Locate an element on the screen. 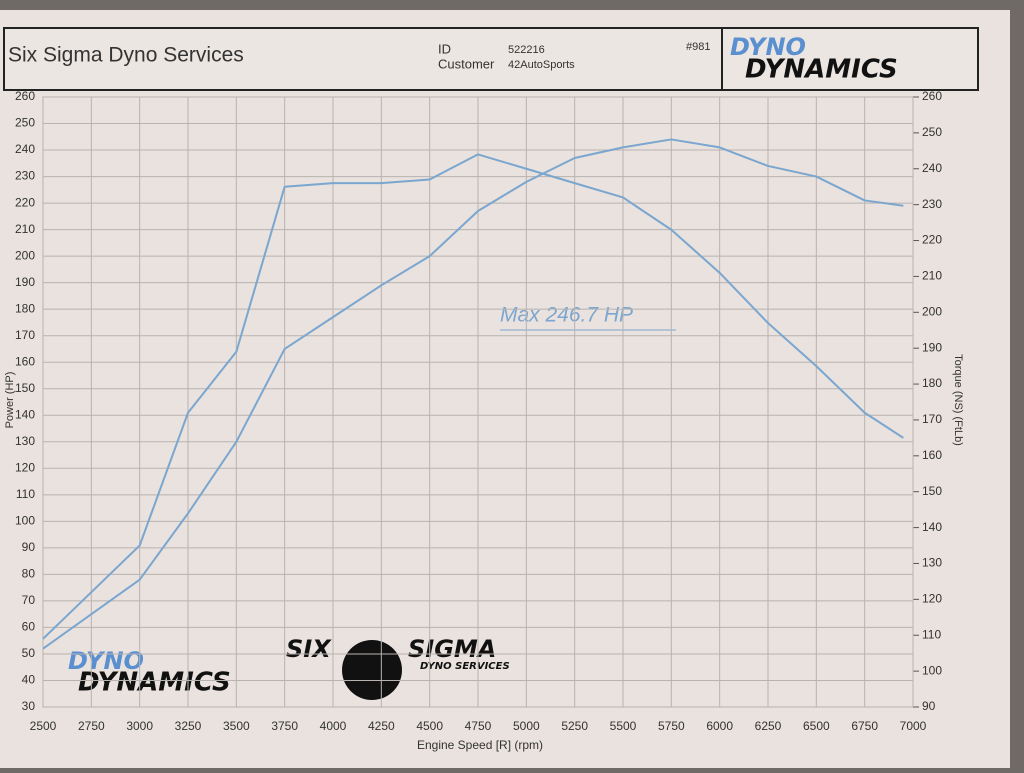  y2-tick-label: 140 is located at coordinates (932, 527).